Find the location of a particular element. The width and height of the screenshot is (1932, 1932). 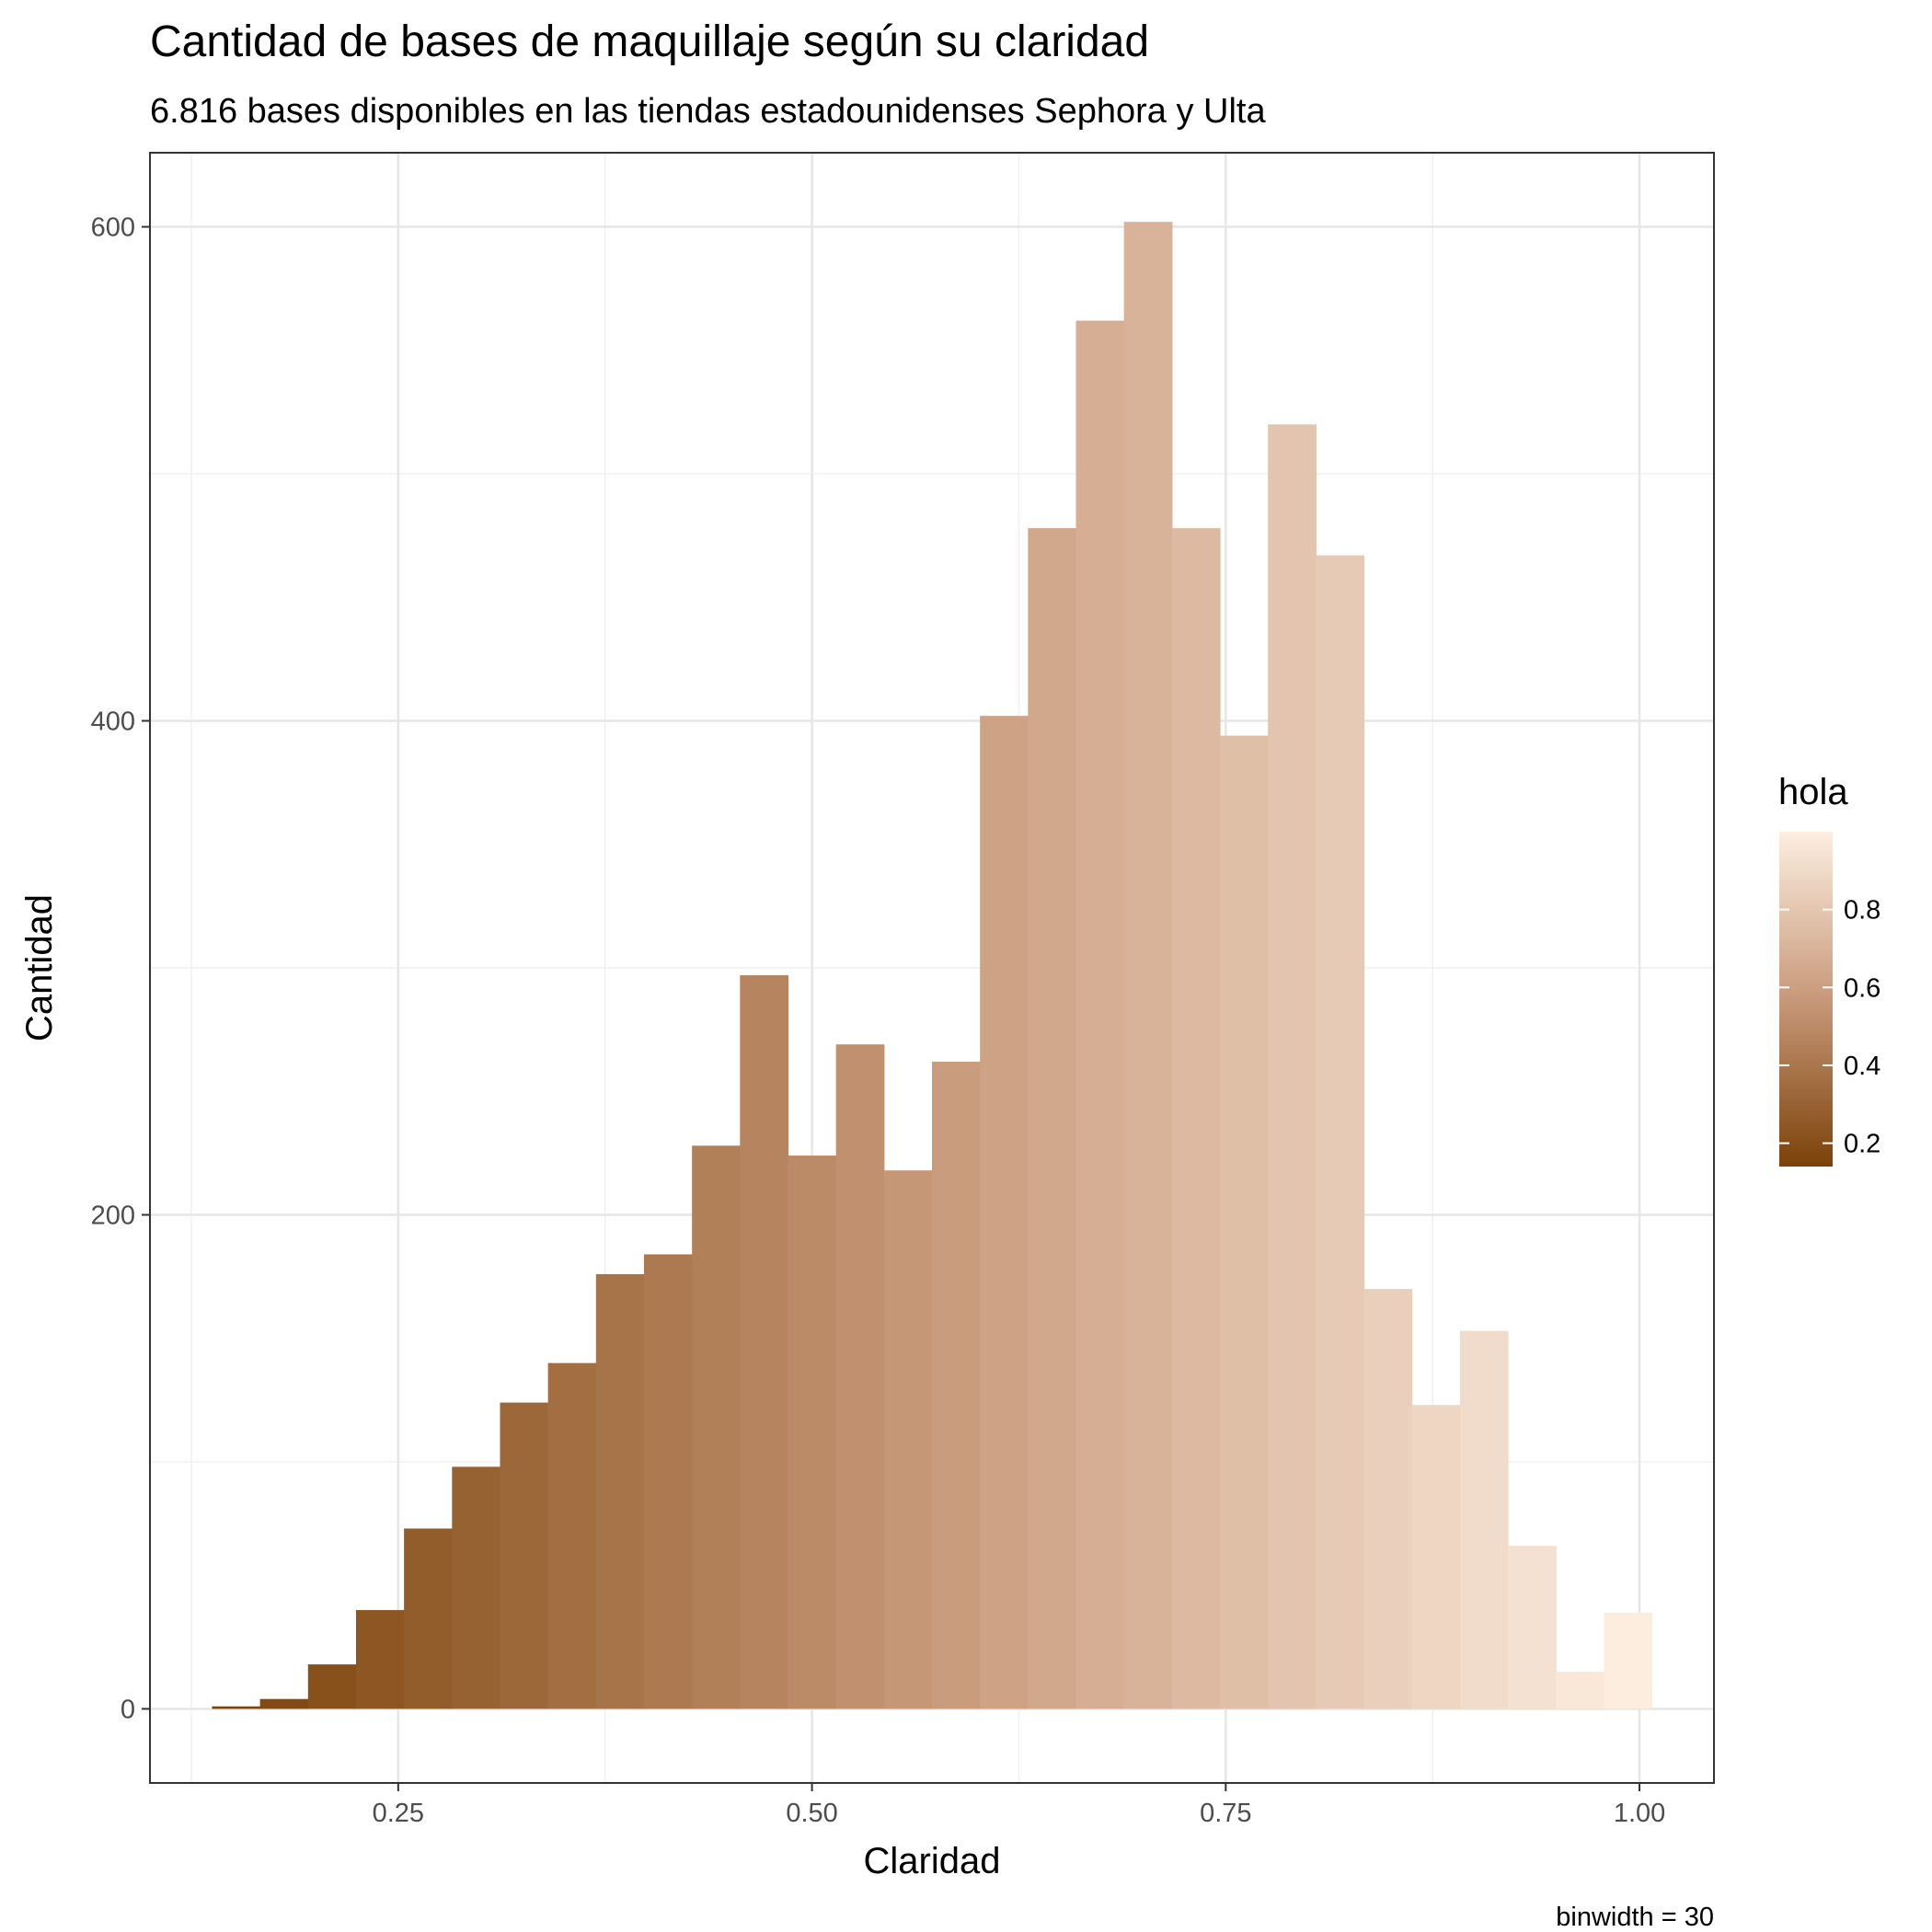

y-tick-label: 200 is located at coordinates (113, 1215).